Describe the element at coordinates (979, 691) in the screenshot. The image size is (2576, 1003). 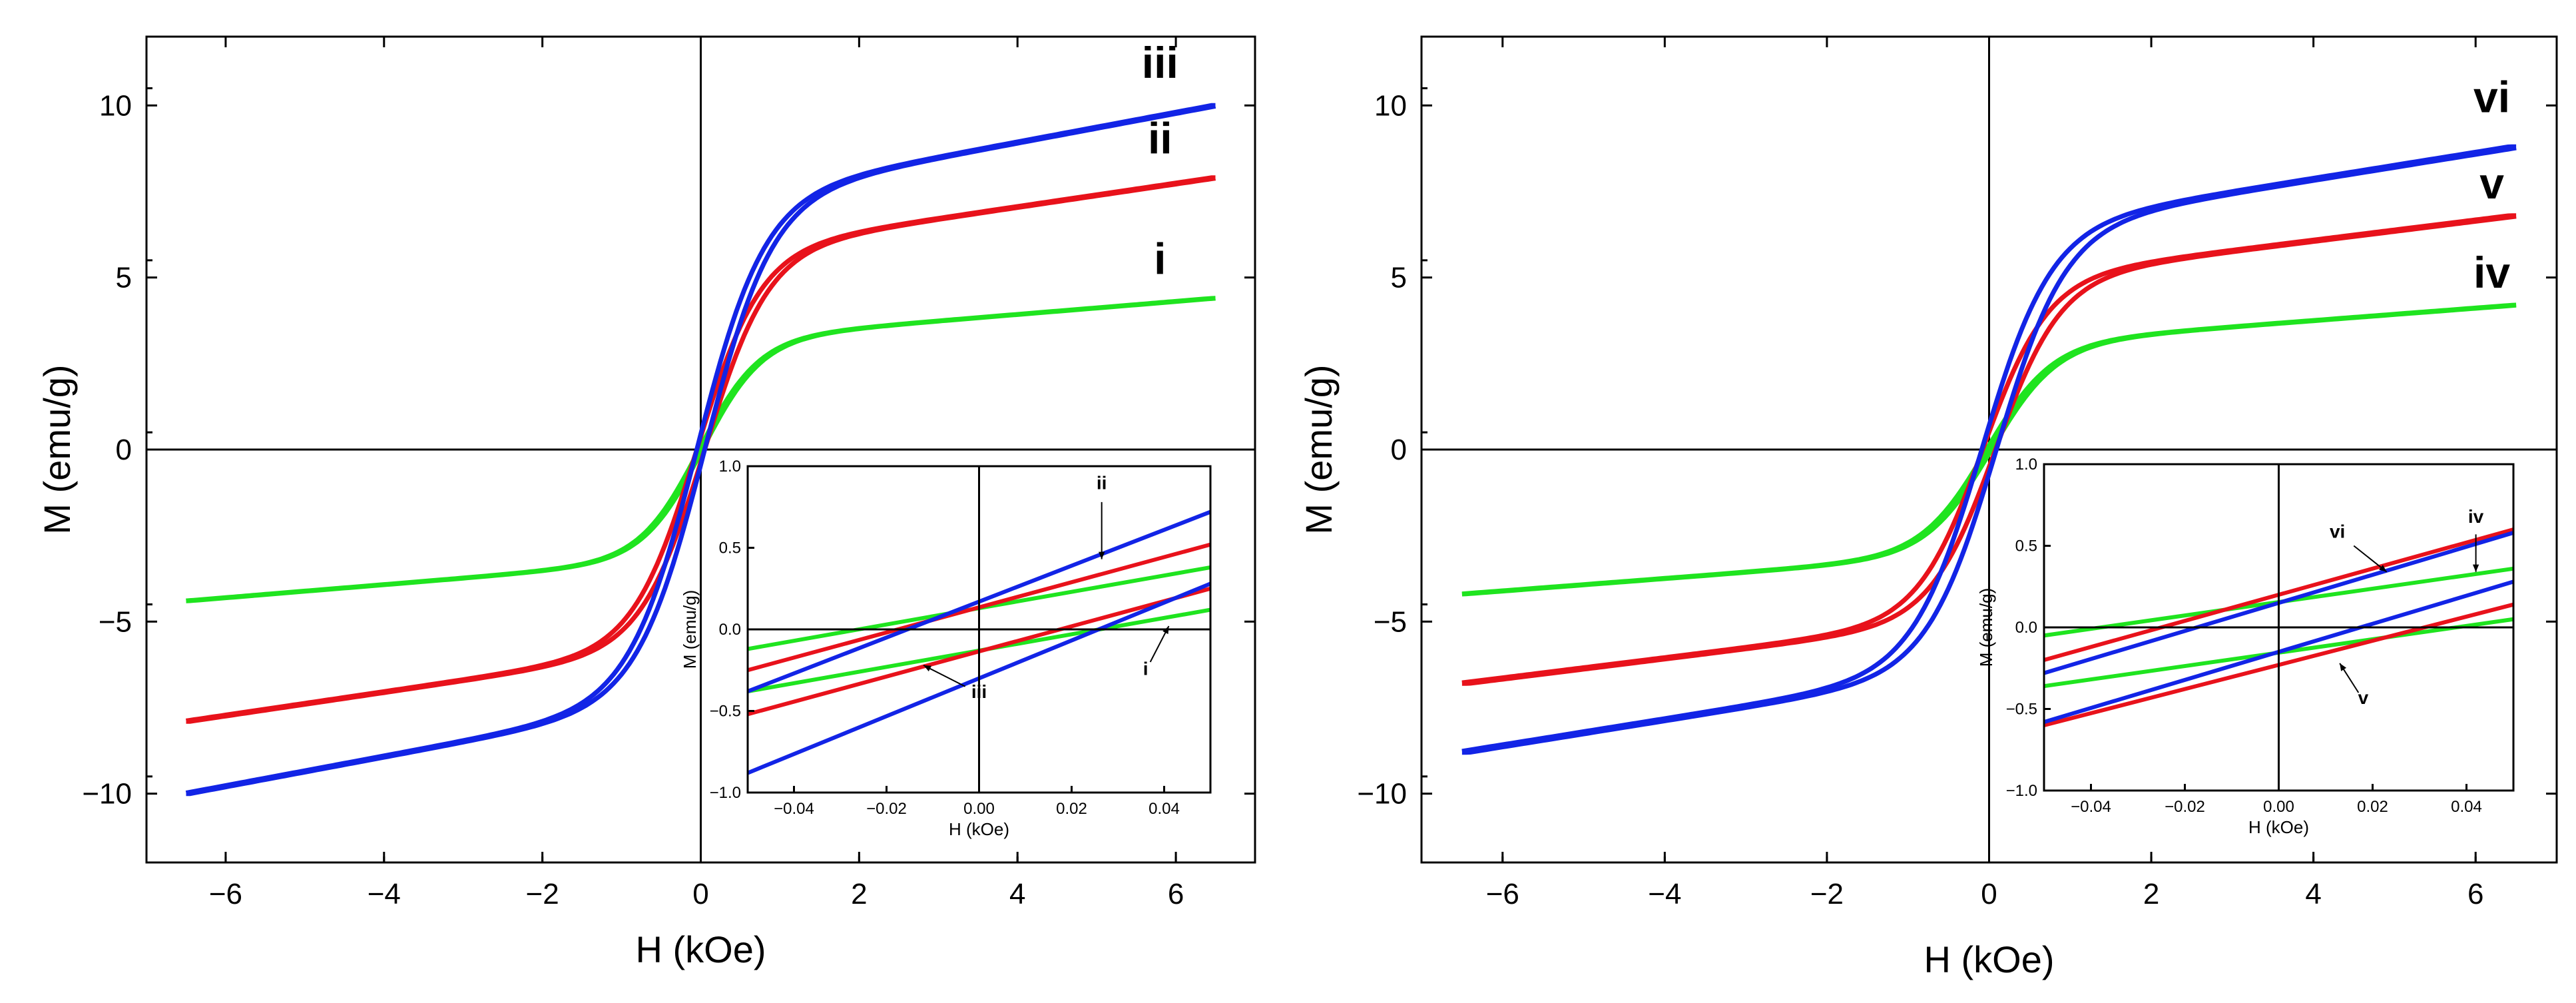
I see `inset-curve-label: iii` at that location.